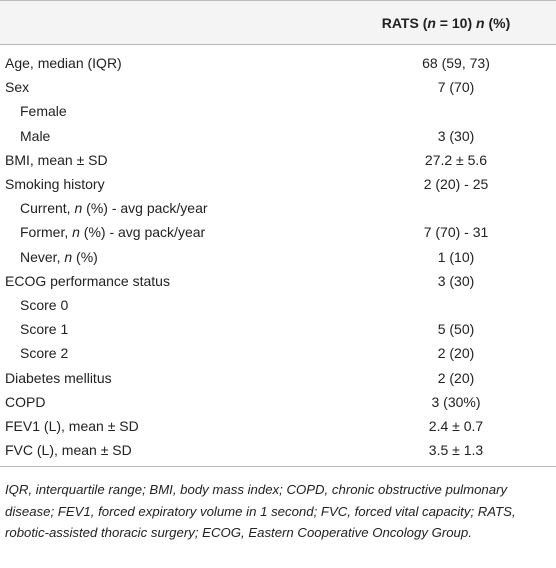 The height and width of the screenshot is (568, 556). What do you see at coordinates (278, 87) in the screenshot?
I see `table-row: Sex 7 (70)` at bounding box center [278, 87].